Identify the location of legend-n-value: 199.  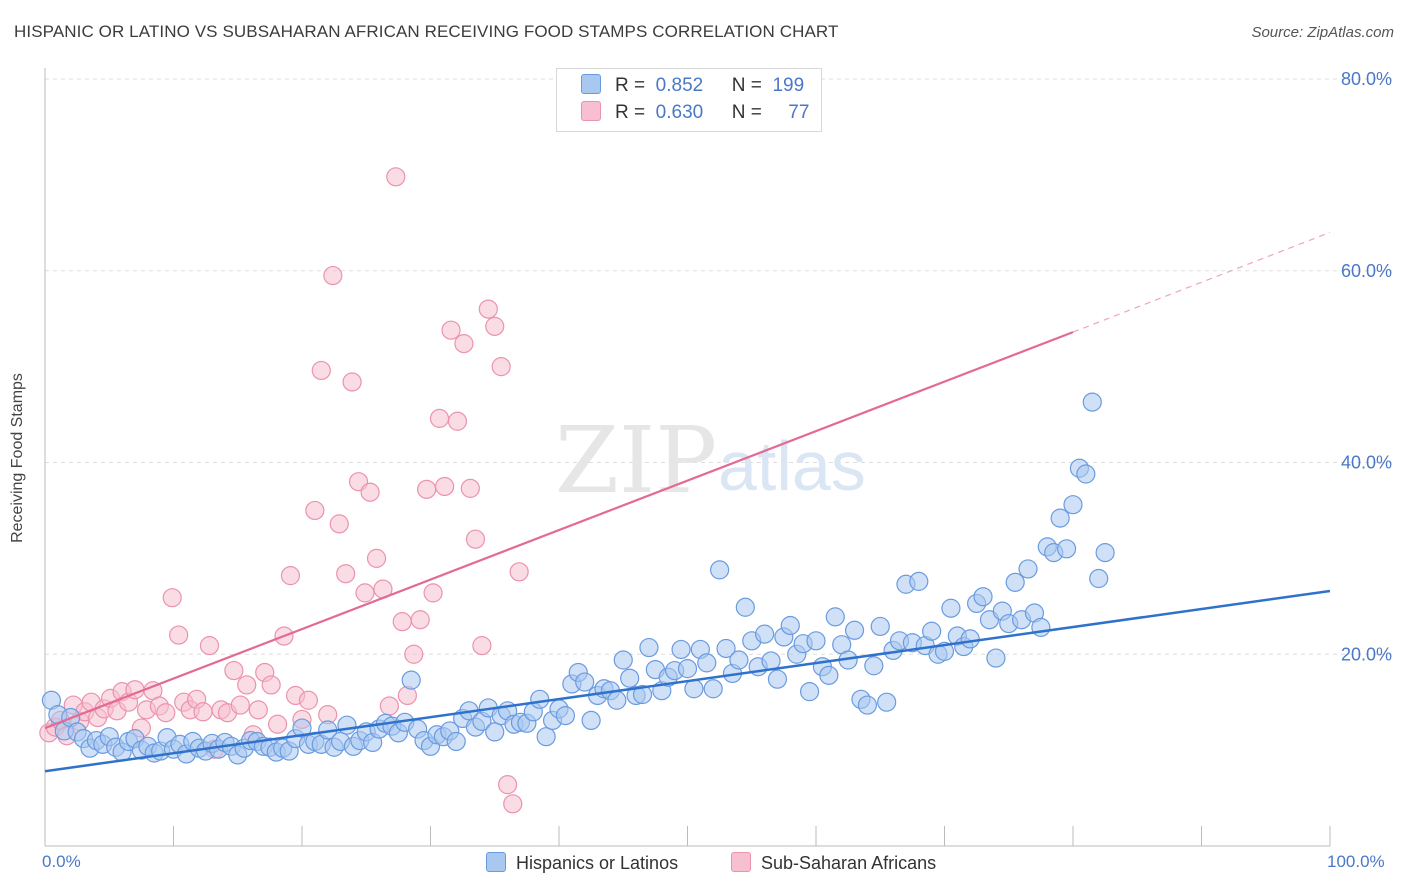
(788, 85).